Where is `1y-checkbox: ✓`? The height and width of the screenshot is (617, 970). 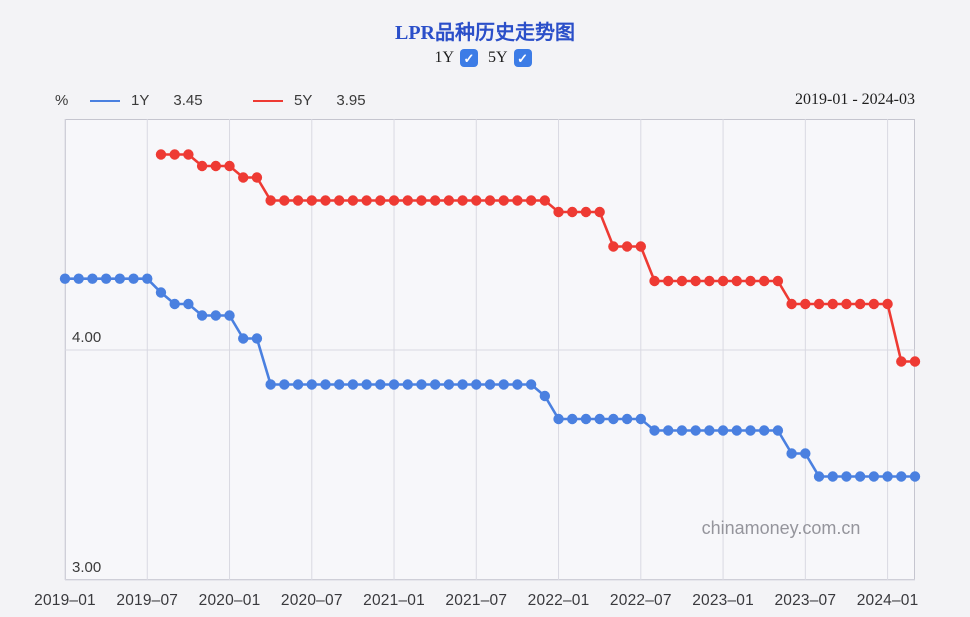
1y-checkbox: ✓ is located at coordinates (469, 58).